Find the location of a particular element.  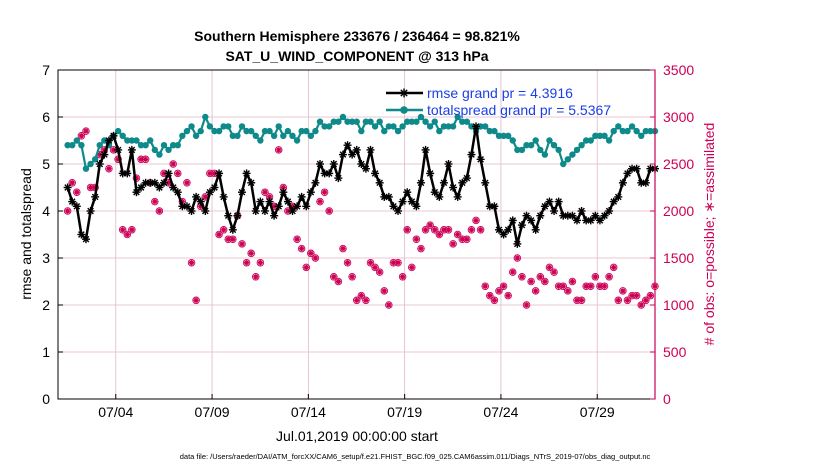

legend-rmse-star is located at coordinates (404, 93).